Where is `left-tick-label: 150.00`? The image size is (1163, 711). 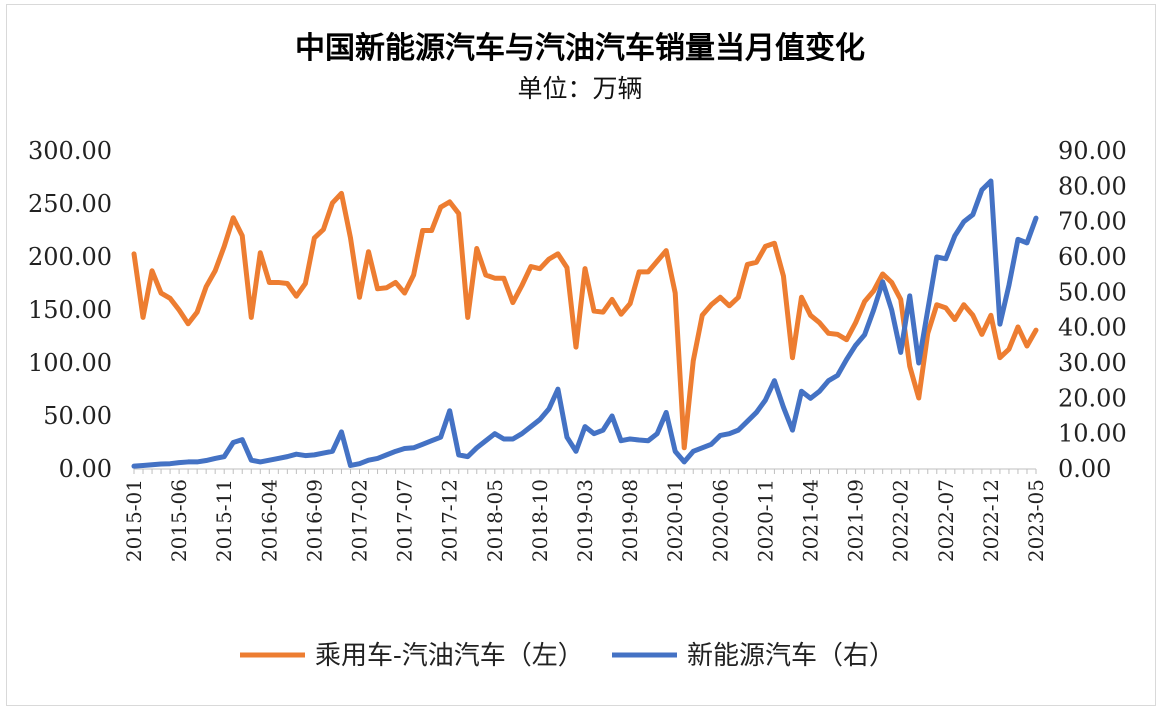
left-tick-label: 150.00 is located at coordinates (70, 310).